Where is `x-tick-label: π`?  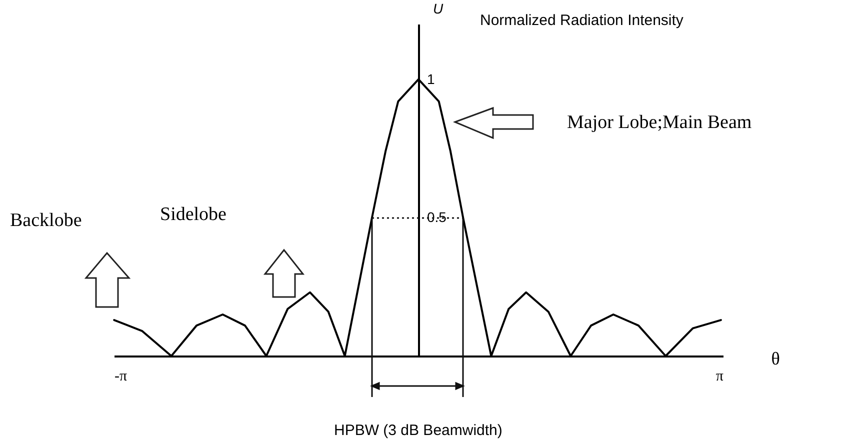 x-tick-label: π is located at coordinates (720, 376).